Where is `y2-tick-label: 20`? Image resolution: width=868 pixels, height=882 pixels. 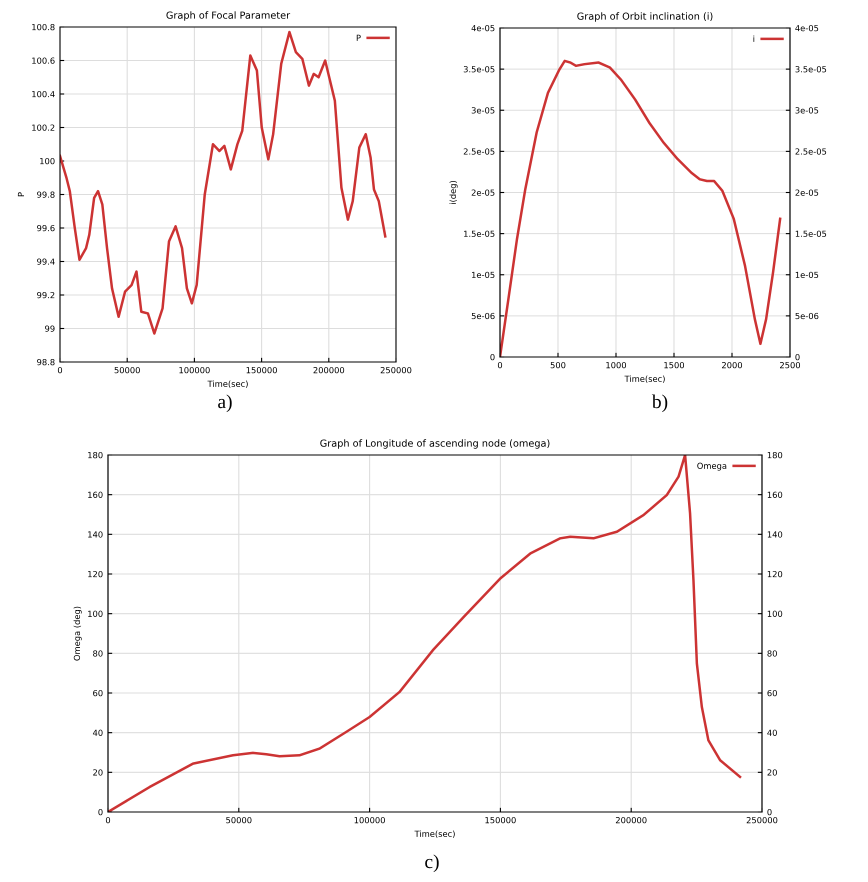 y2-tick-label: 20 is located at coordinates (772, 772).